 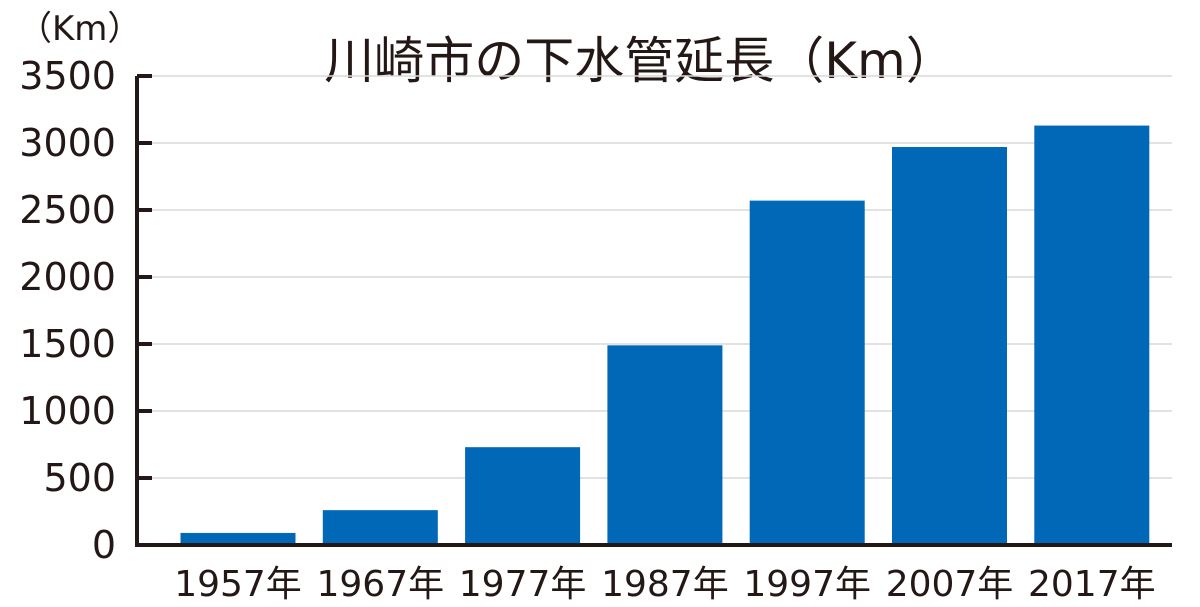 What do you see at coordinates (79, 29) in the screenshot?
I see `y-axis-unit-label: （Km）` at bounding box center [79, 29].